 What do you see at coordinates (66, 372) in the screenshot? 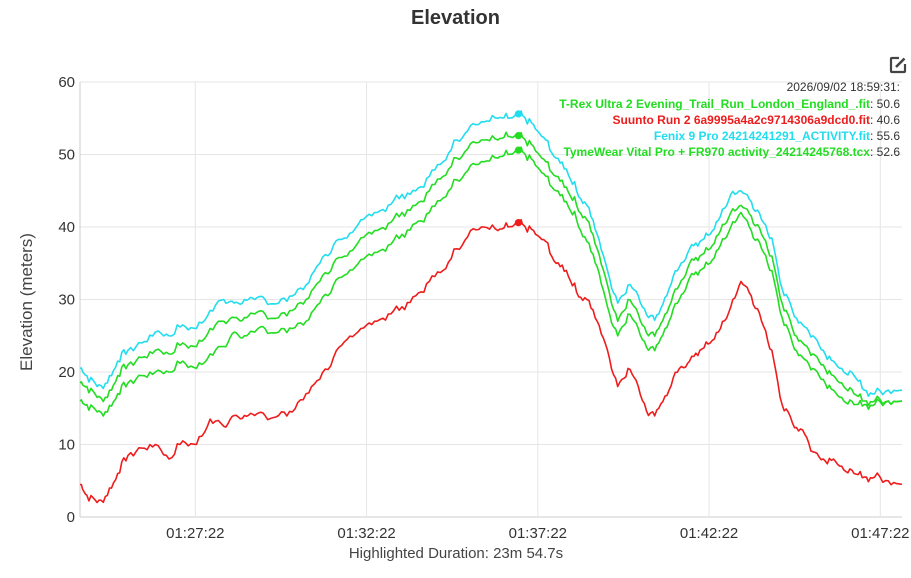
I see `y-tick-label: 20` at bounding box center [66, 372].